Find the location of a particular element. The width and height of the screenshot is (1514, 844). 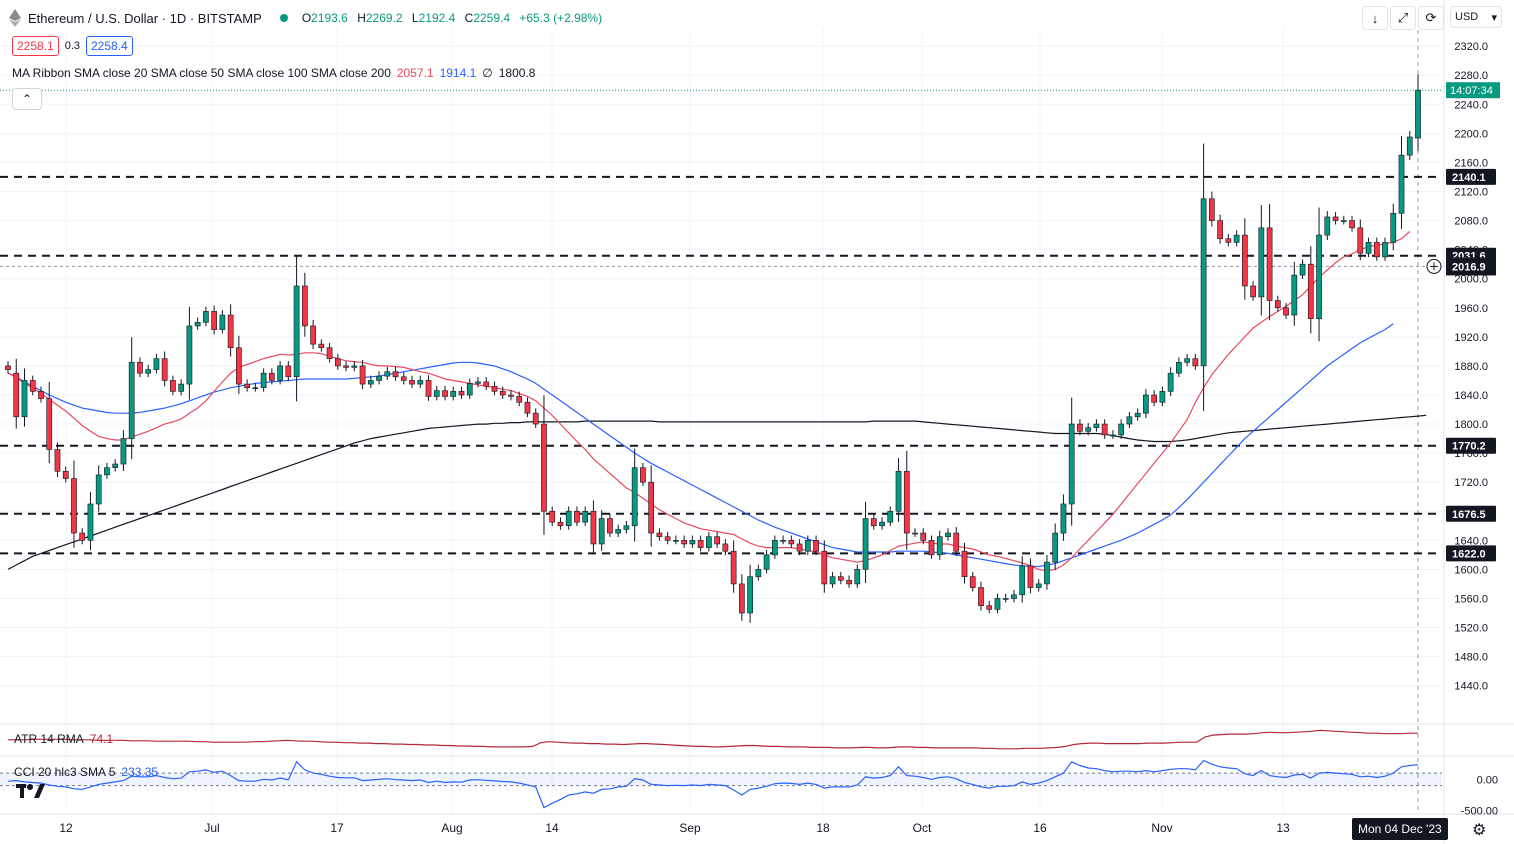

buy-price-button: 2258.4 is located at coordinates (109, 46).